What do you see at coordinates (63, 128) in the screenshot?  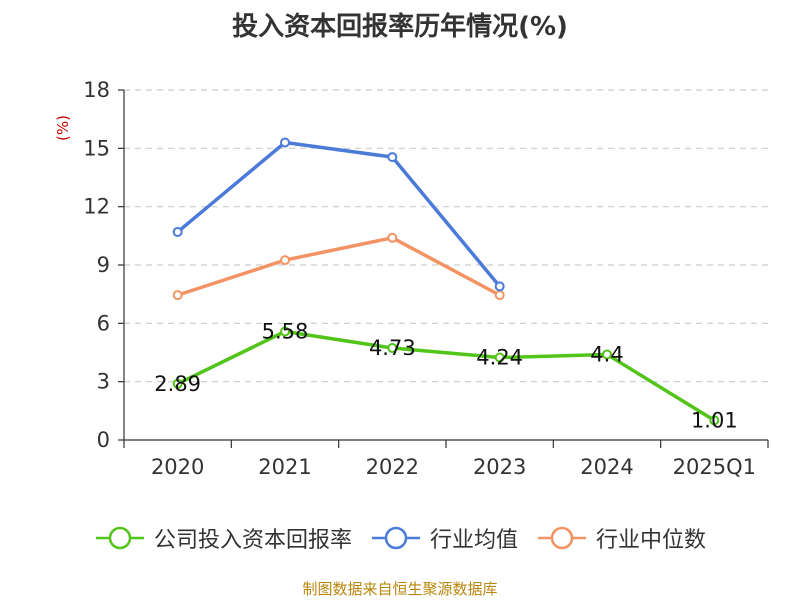 I see `y-axis-unit: (%)` at bounding box center [63, 128].